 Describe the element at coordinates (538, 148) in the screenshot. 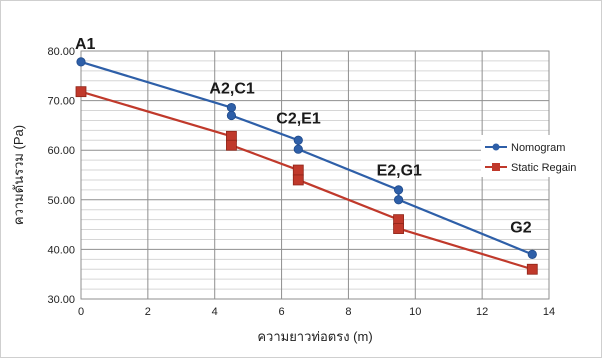

I see `legend-entry: Nomogram` at that location.